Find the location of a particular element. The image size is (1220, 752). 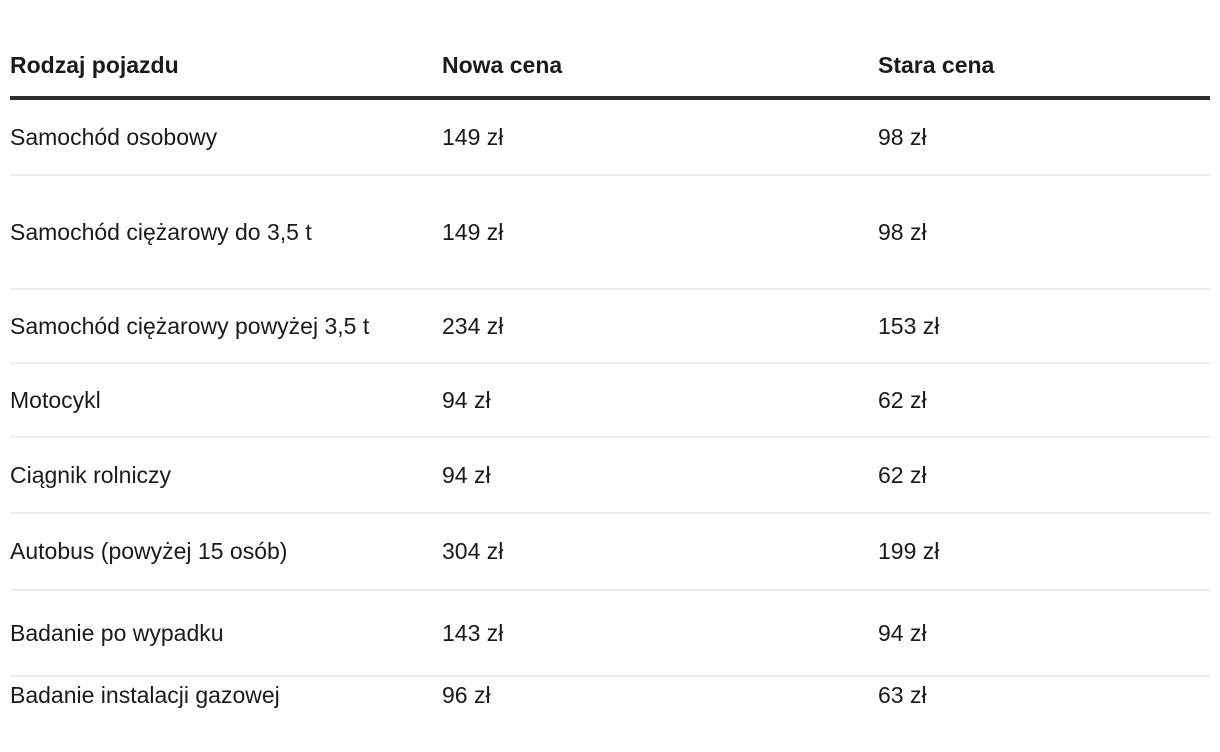

vehicle-type-cell: Autobus (powyżej 15 osób) is located at coordinates (149, 551).